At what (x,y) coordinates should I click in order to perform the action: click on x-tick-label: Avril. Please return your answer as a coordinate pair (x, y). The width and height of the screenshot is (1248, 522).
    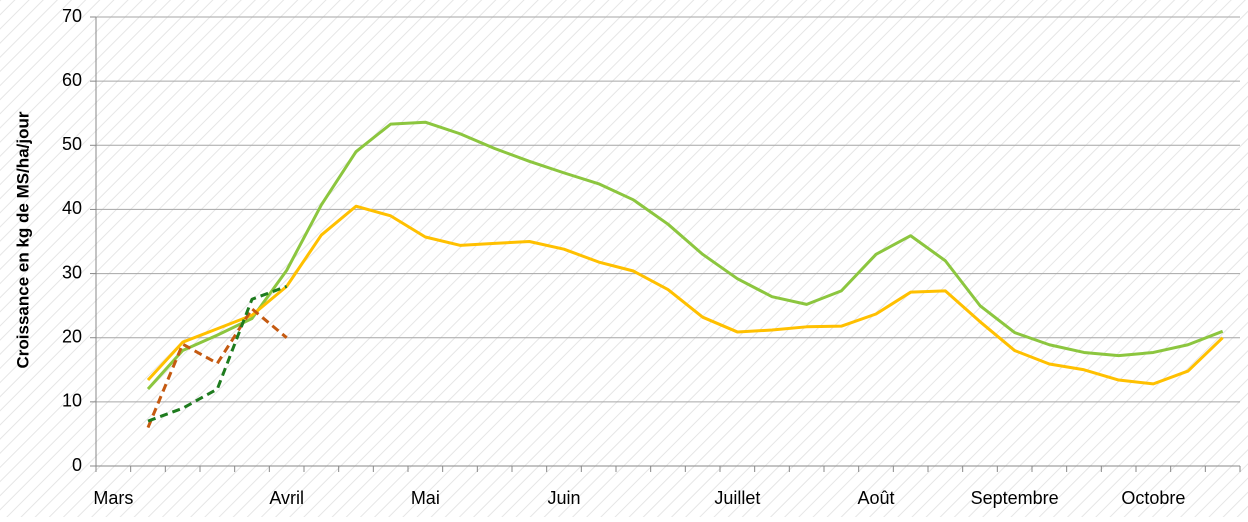
    Looking at the image, I should click on (286, 498).